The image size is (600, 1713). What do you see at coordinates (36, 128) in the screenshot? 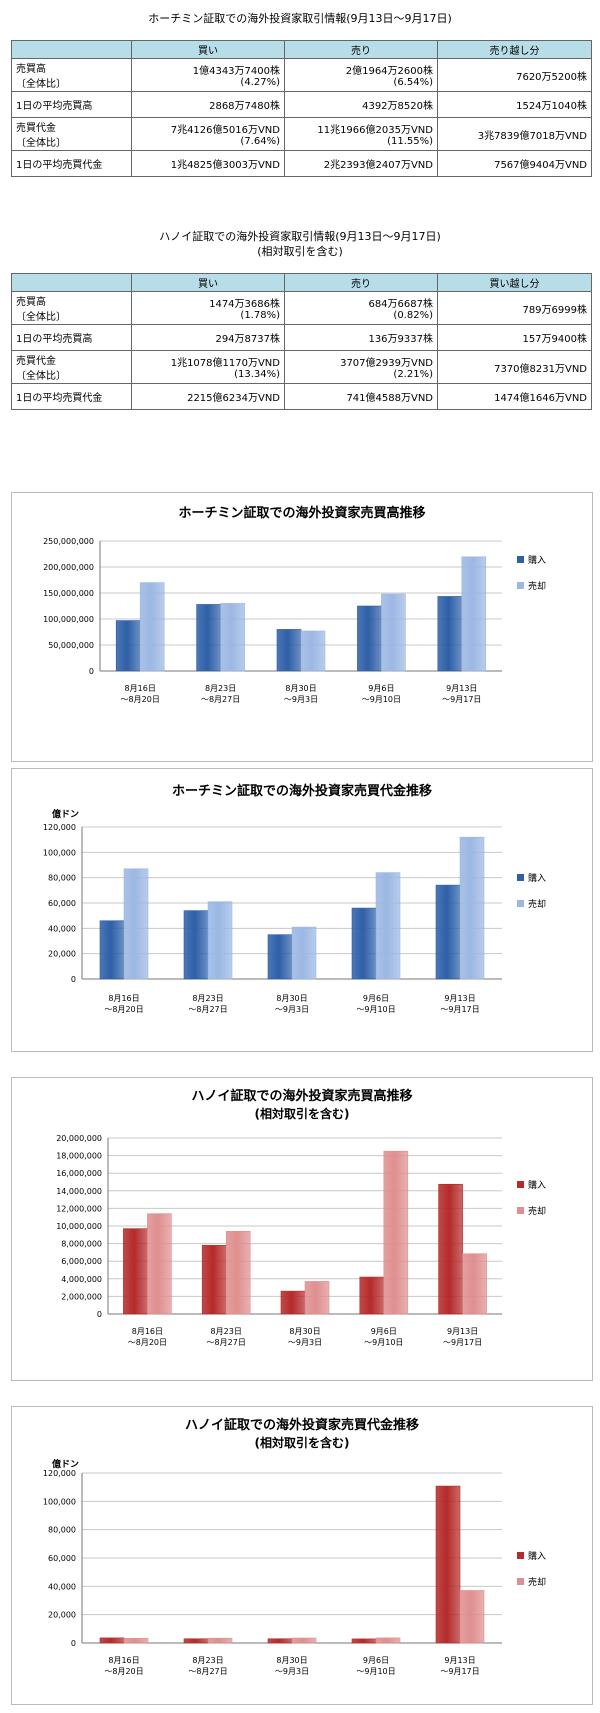
I see `row-label-value: 売買代金` at bounding box center [36, 128].